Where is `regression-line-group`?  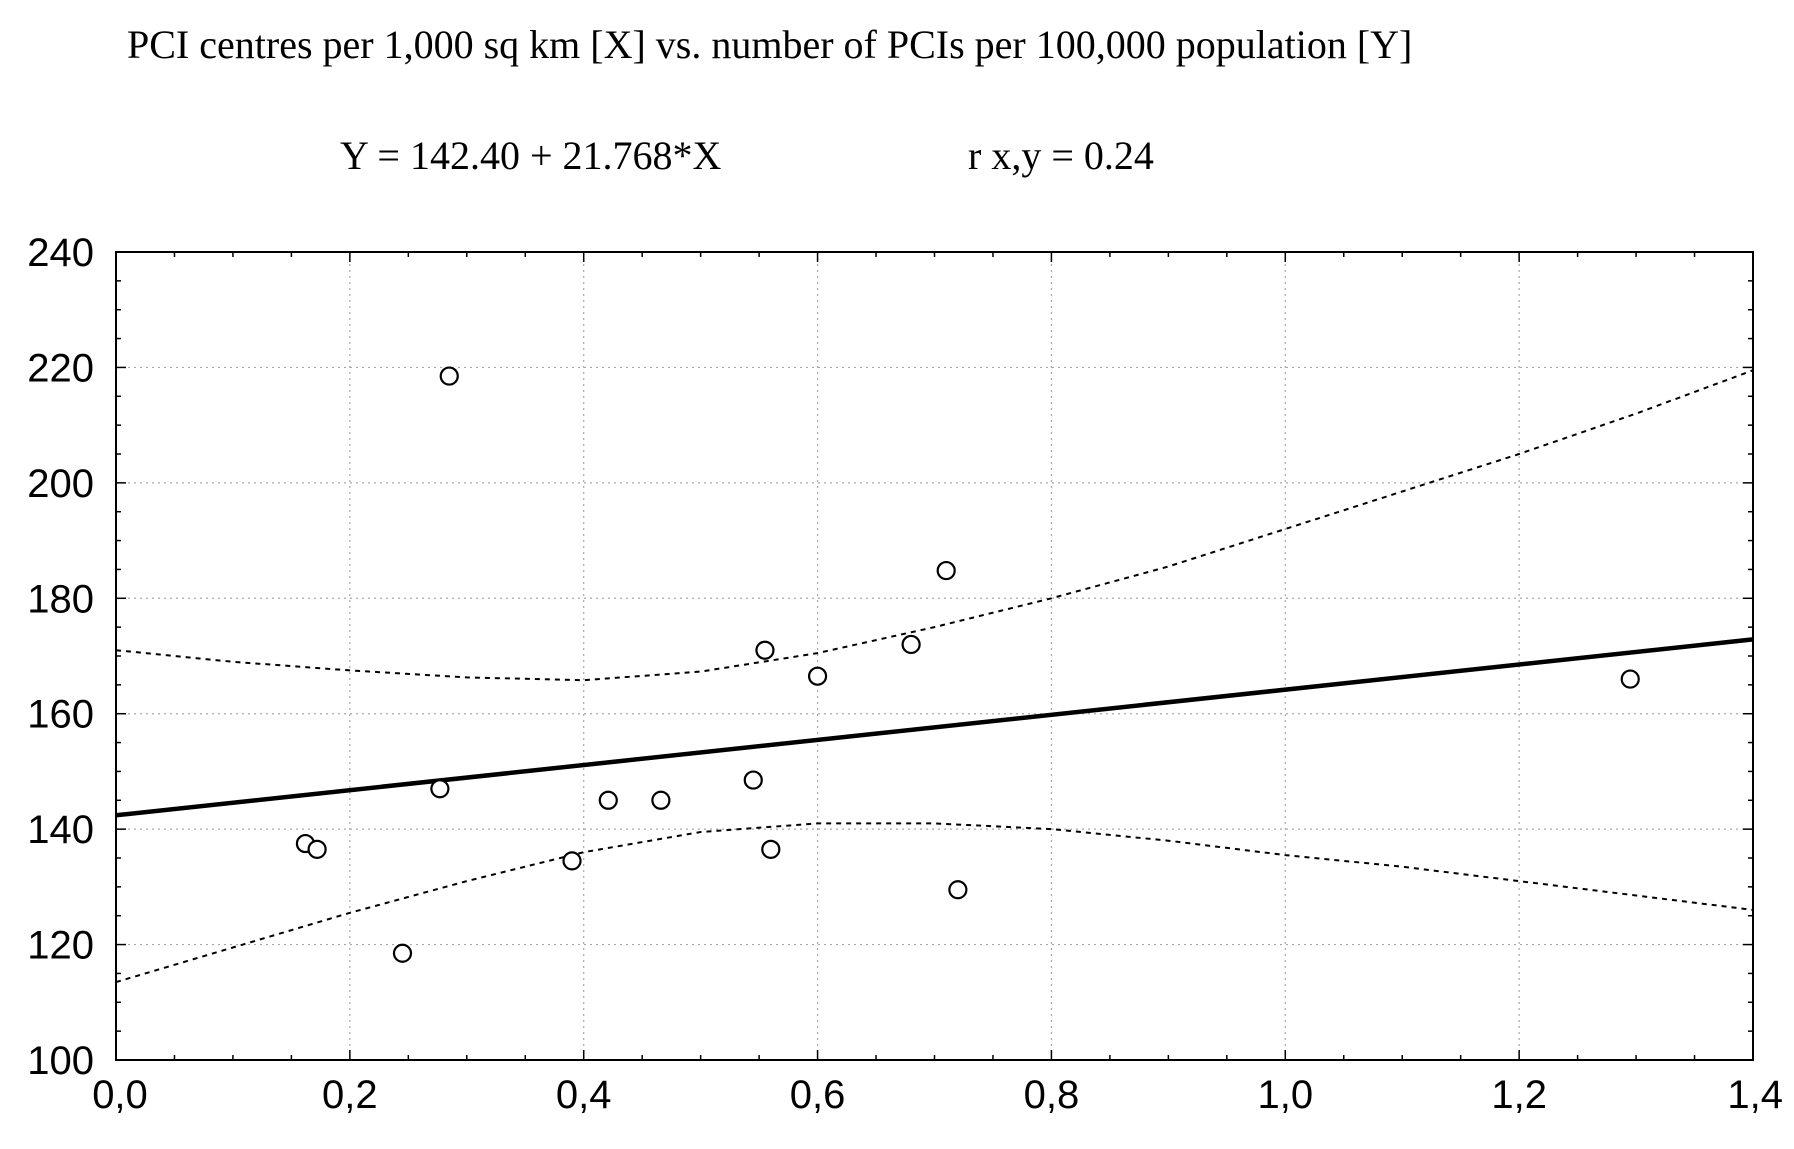 regression-line-group is located at coordinates (934, 727).